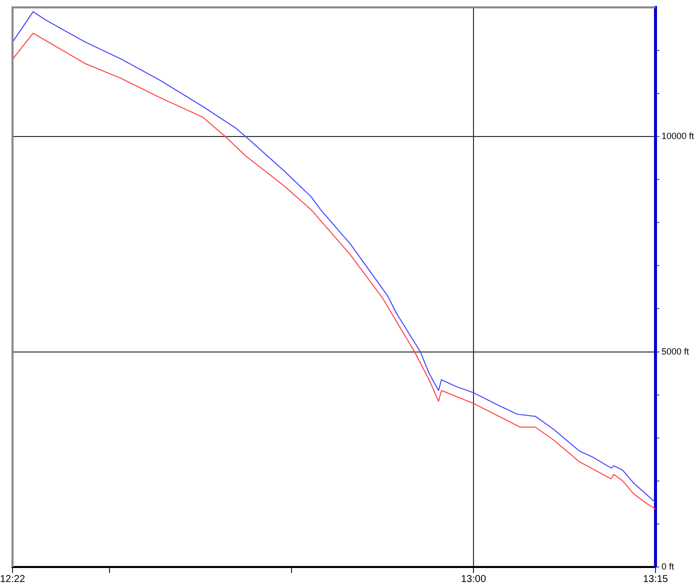 This screenshot has height=585, width=700. Describe the element at coordinates (677, 136) in the screenshot. I see `y-tick-label: 10000 ft` at that location.